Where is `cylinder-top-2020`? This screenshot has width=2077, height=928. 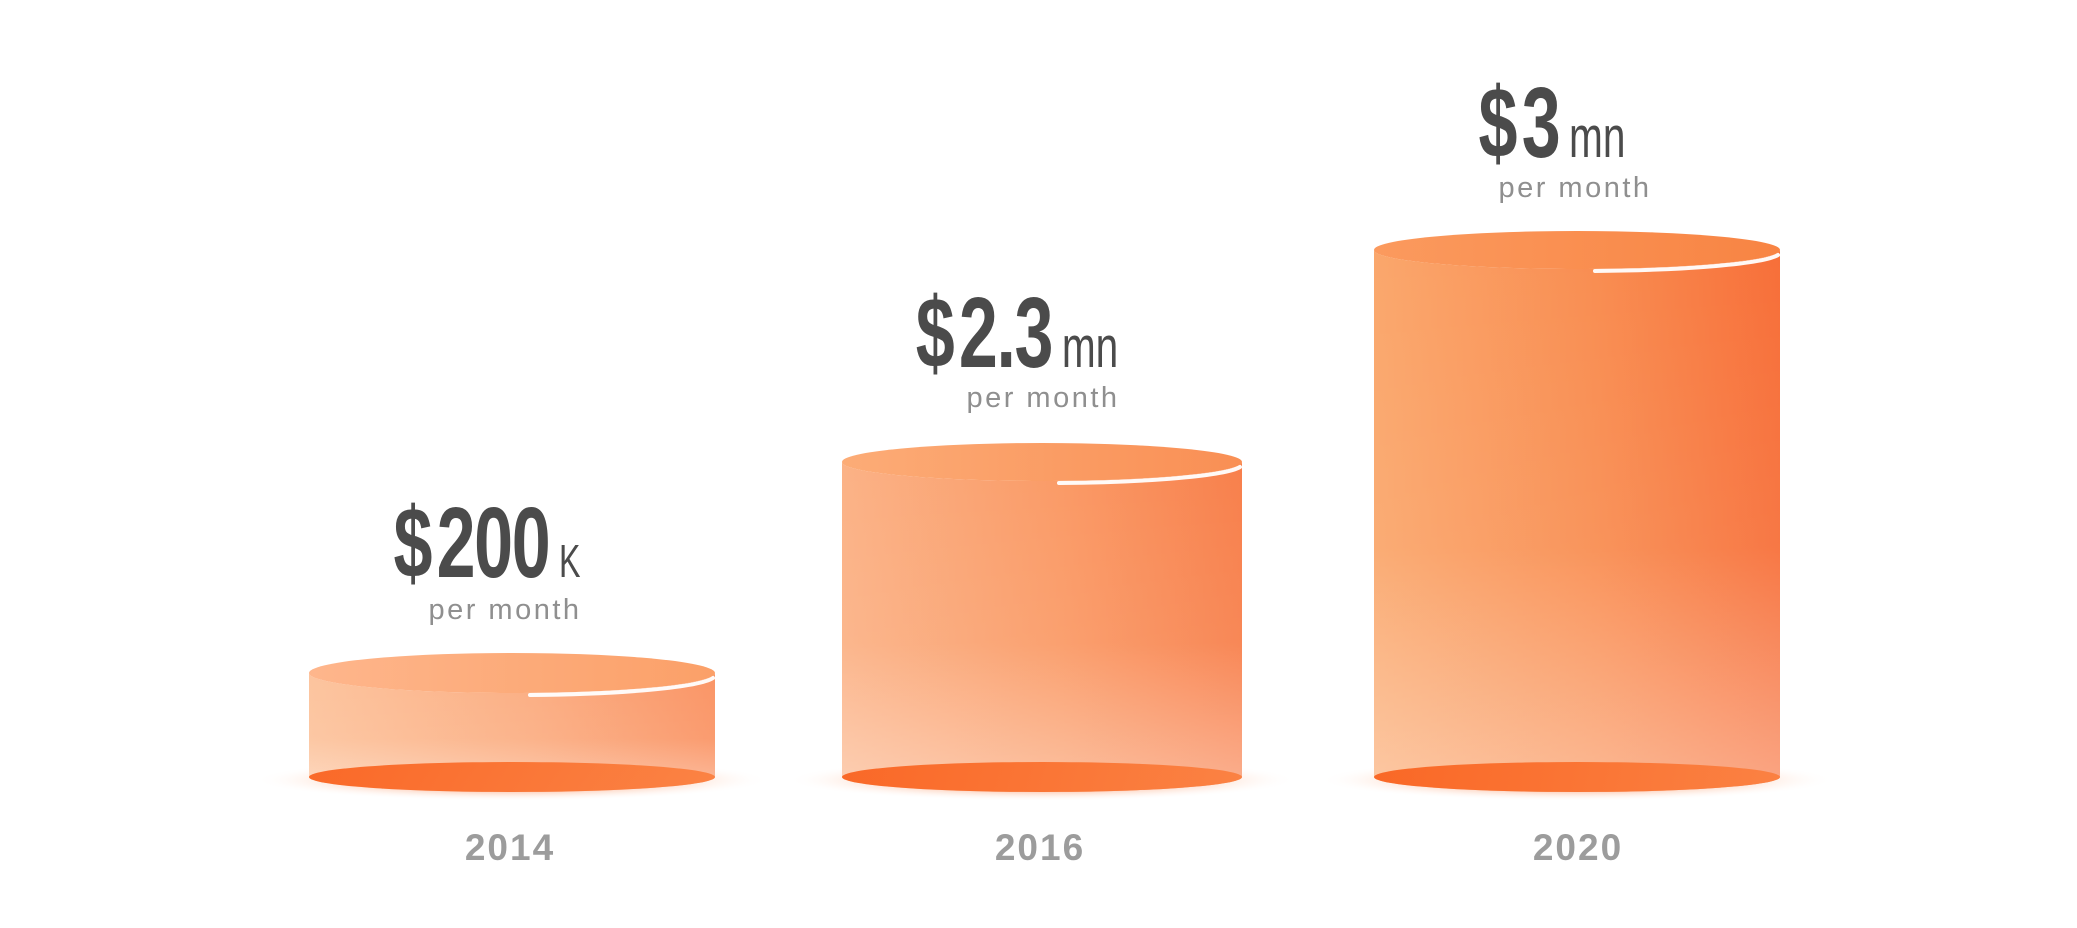 cylinder-top-2020 is located at coordinates (1577, 250).